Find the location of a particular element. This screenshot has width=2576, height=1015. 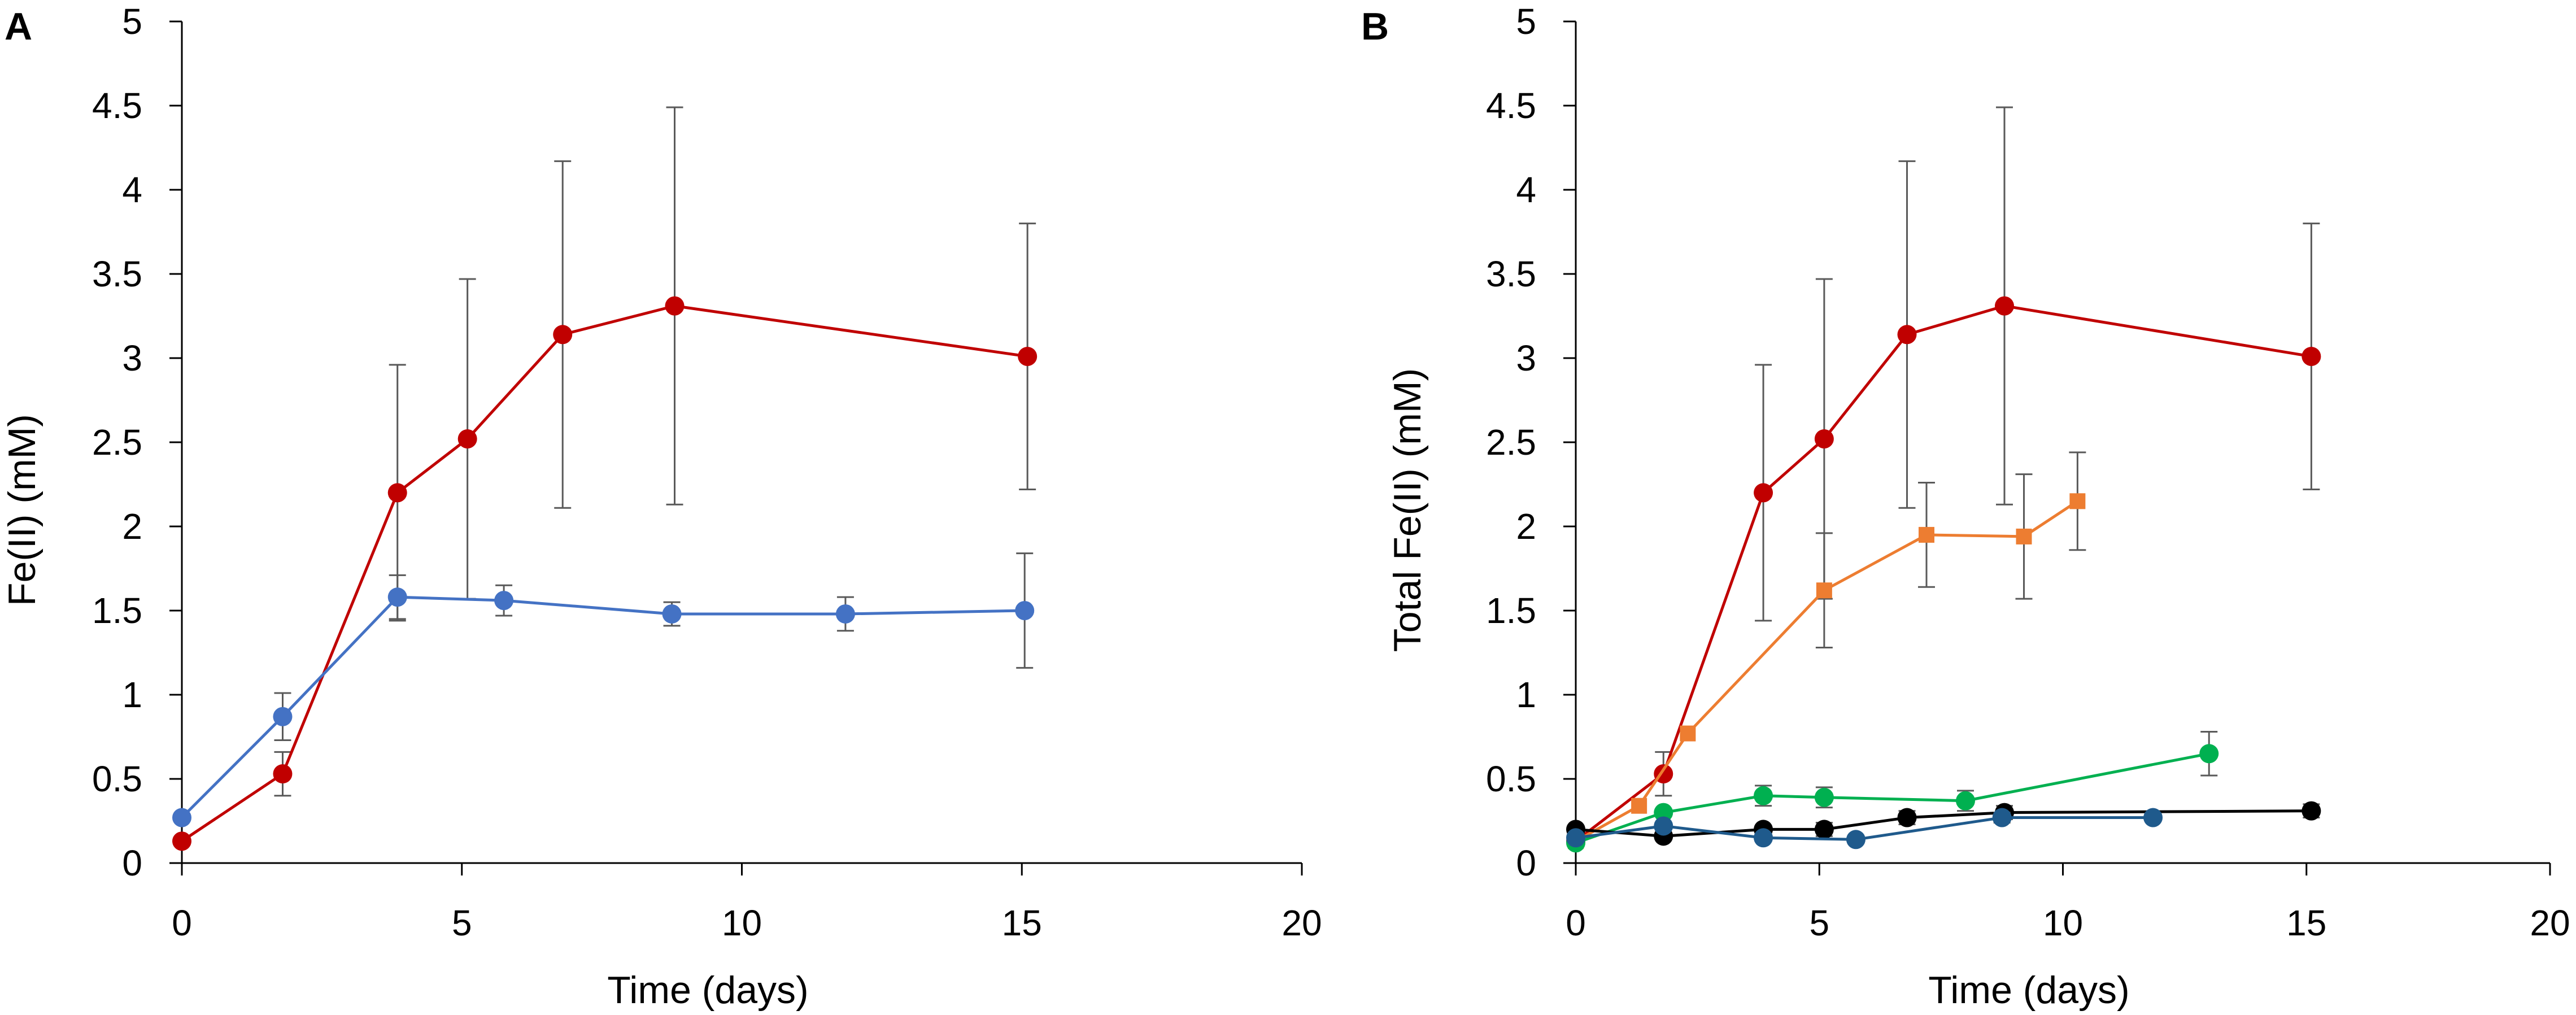

series-blue is located at coordinates (603, 690).